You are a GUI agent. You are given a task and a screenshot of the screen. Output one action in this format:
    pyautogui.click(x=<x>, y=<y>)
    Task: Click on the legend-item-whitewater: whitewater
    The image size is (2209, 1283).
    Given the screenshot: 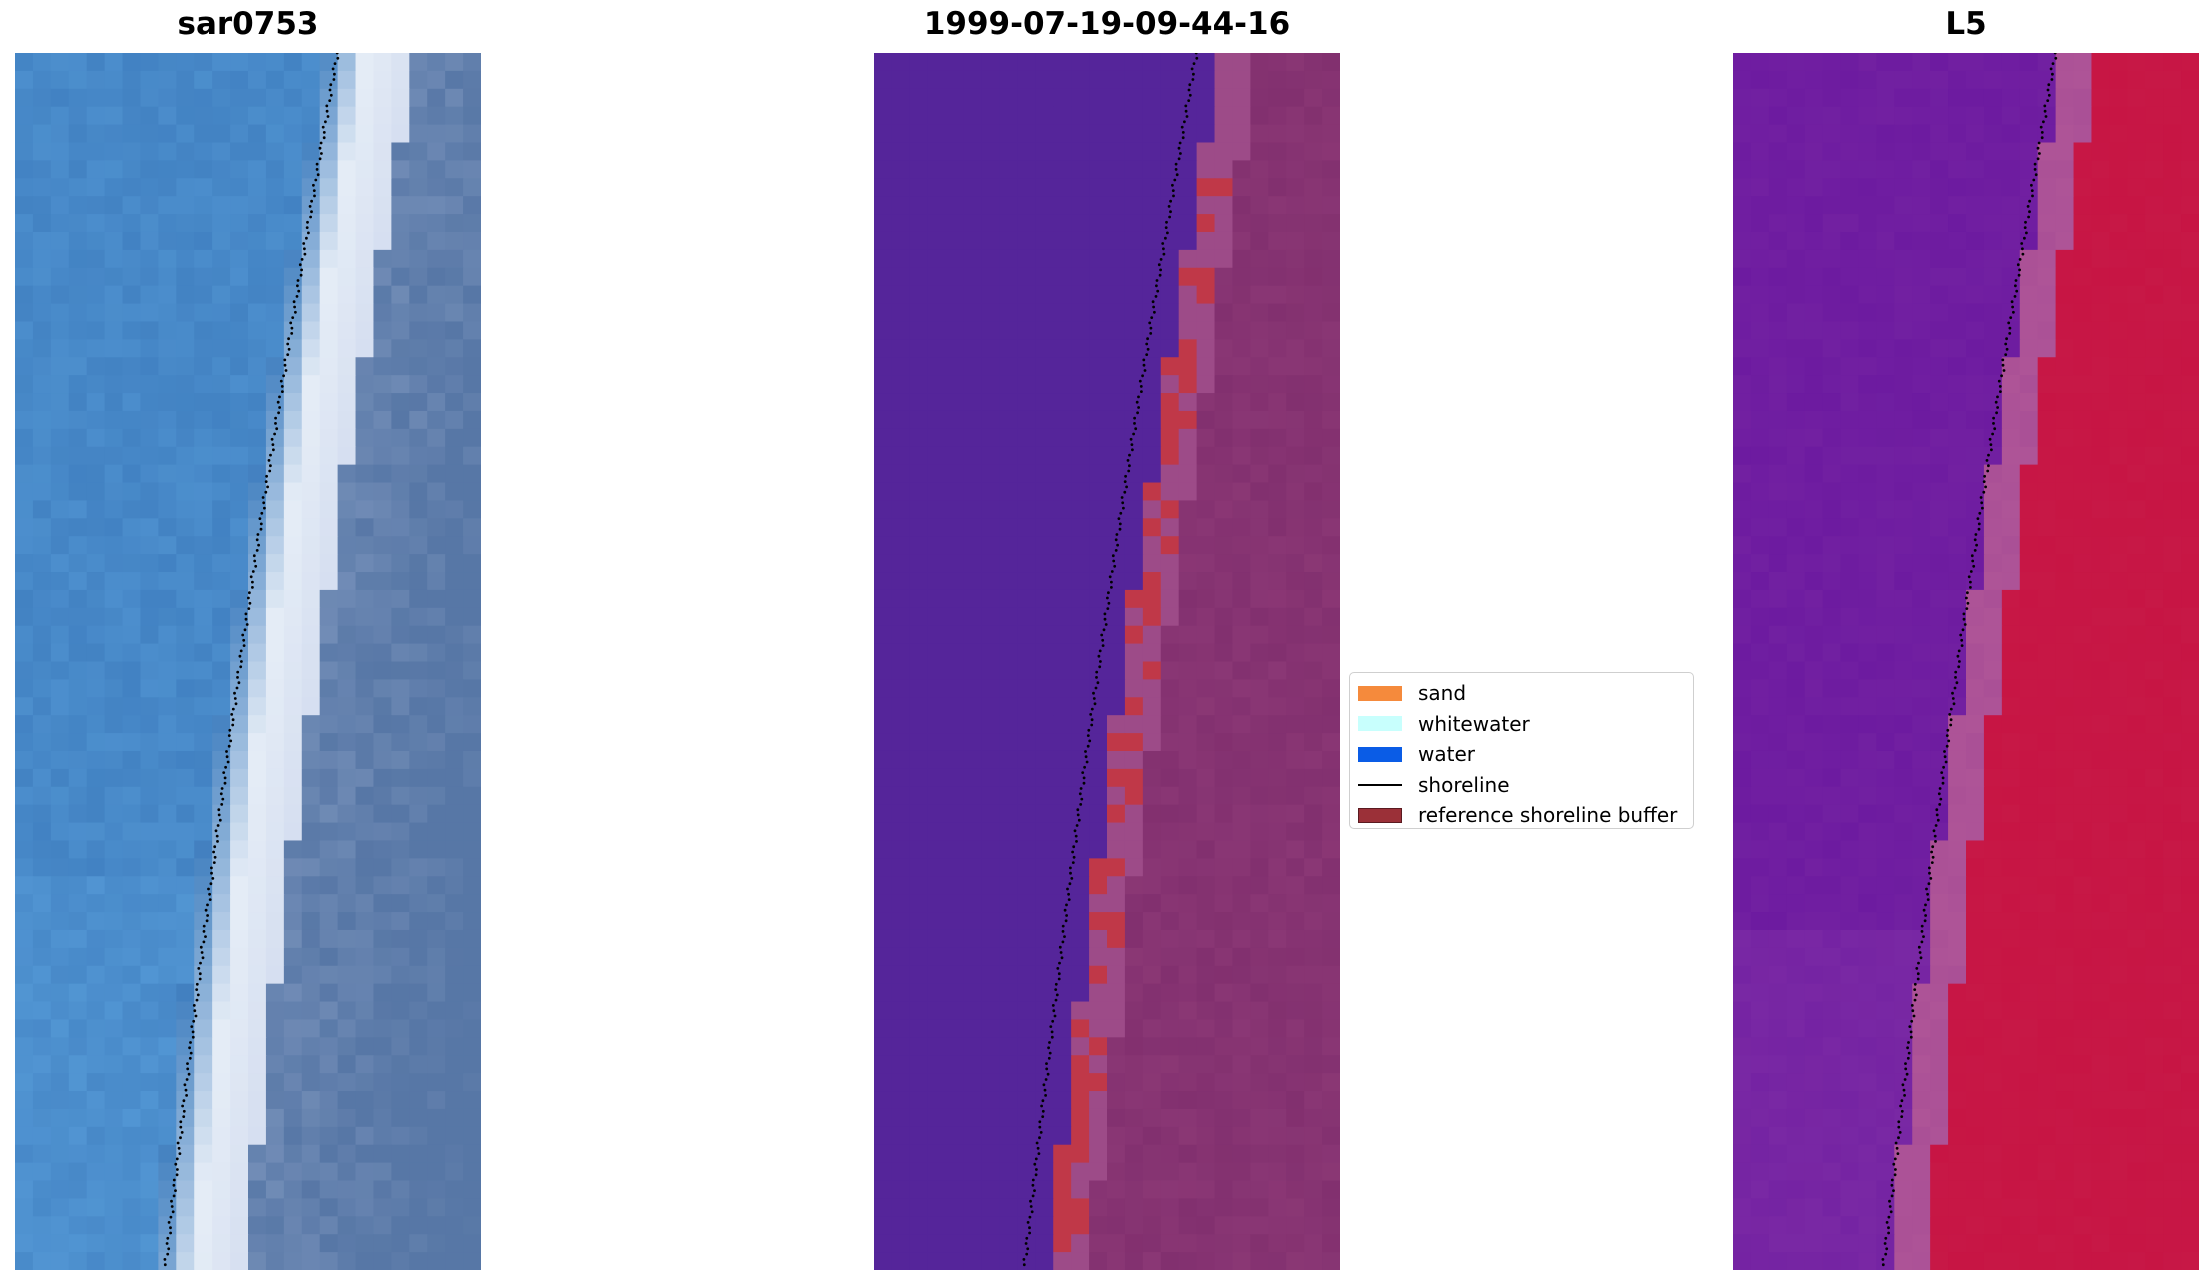 What is the action you would take?
    pyautogui.click(x=1521, y=724)
    